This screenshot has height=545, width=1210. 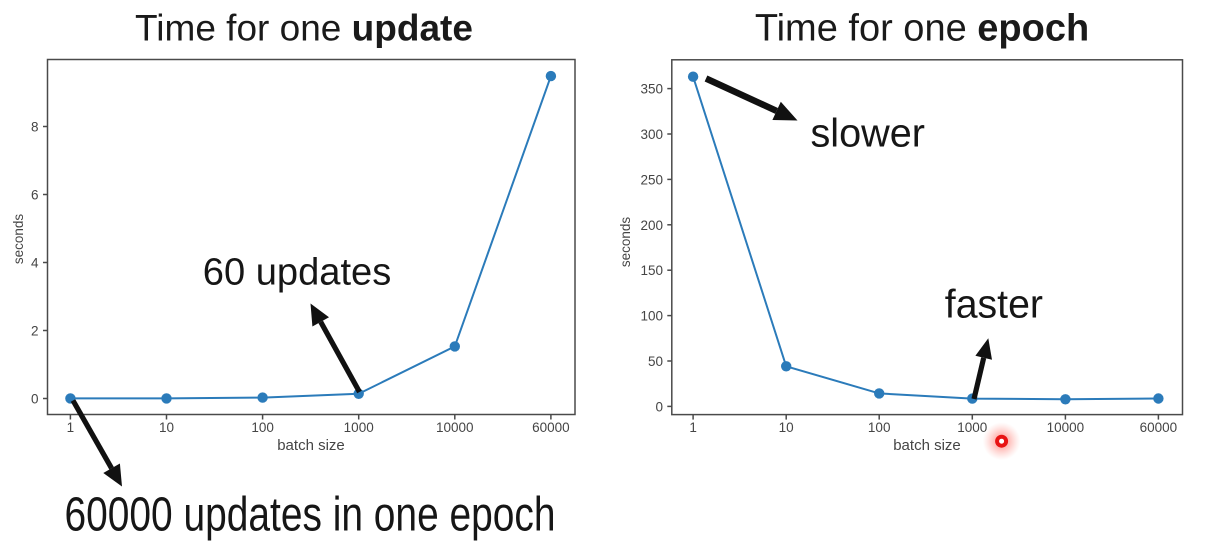 I want to click on svg-text: 250, so click(x=651, y=179).